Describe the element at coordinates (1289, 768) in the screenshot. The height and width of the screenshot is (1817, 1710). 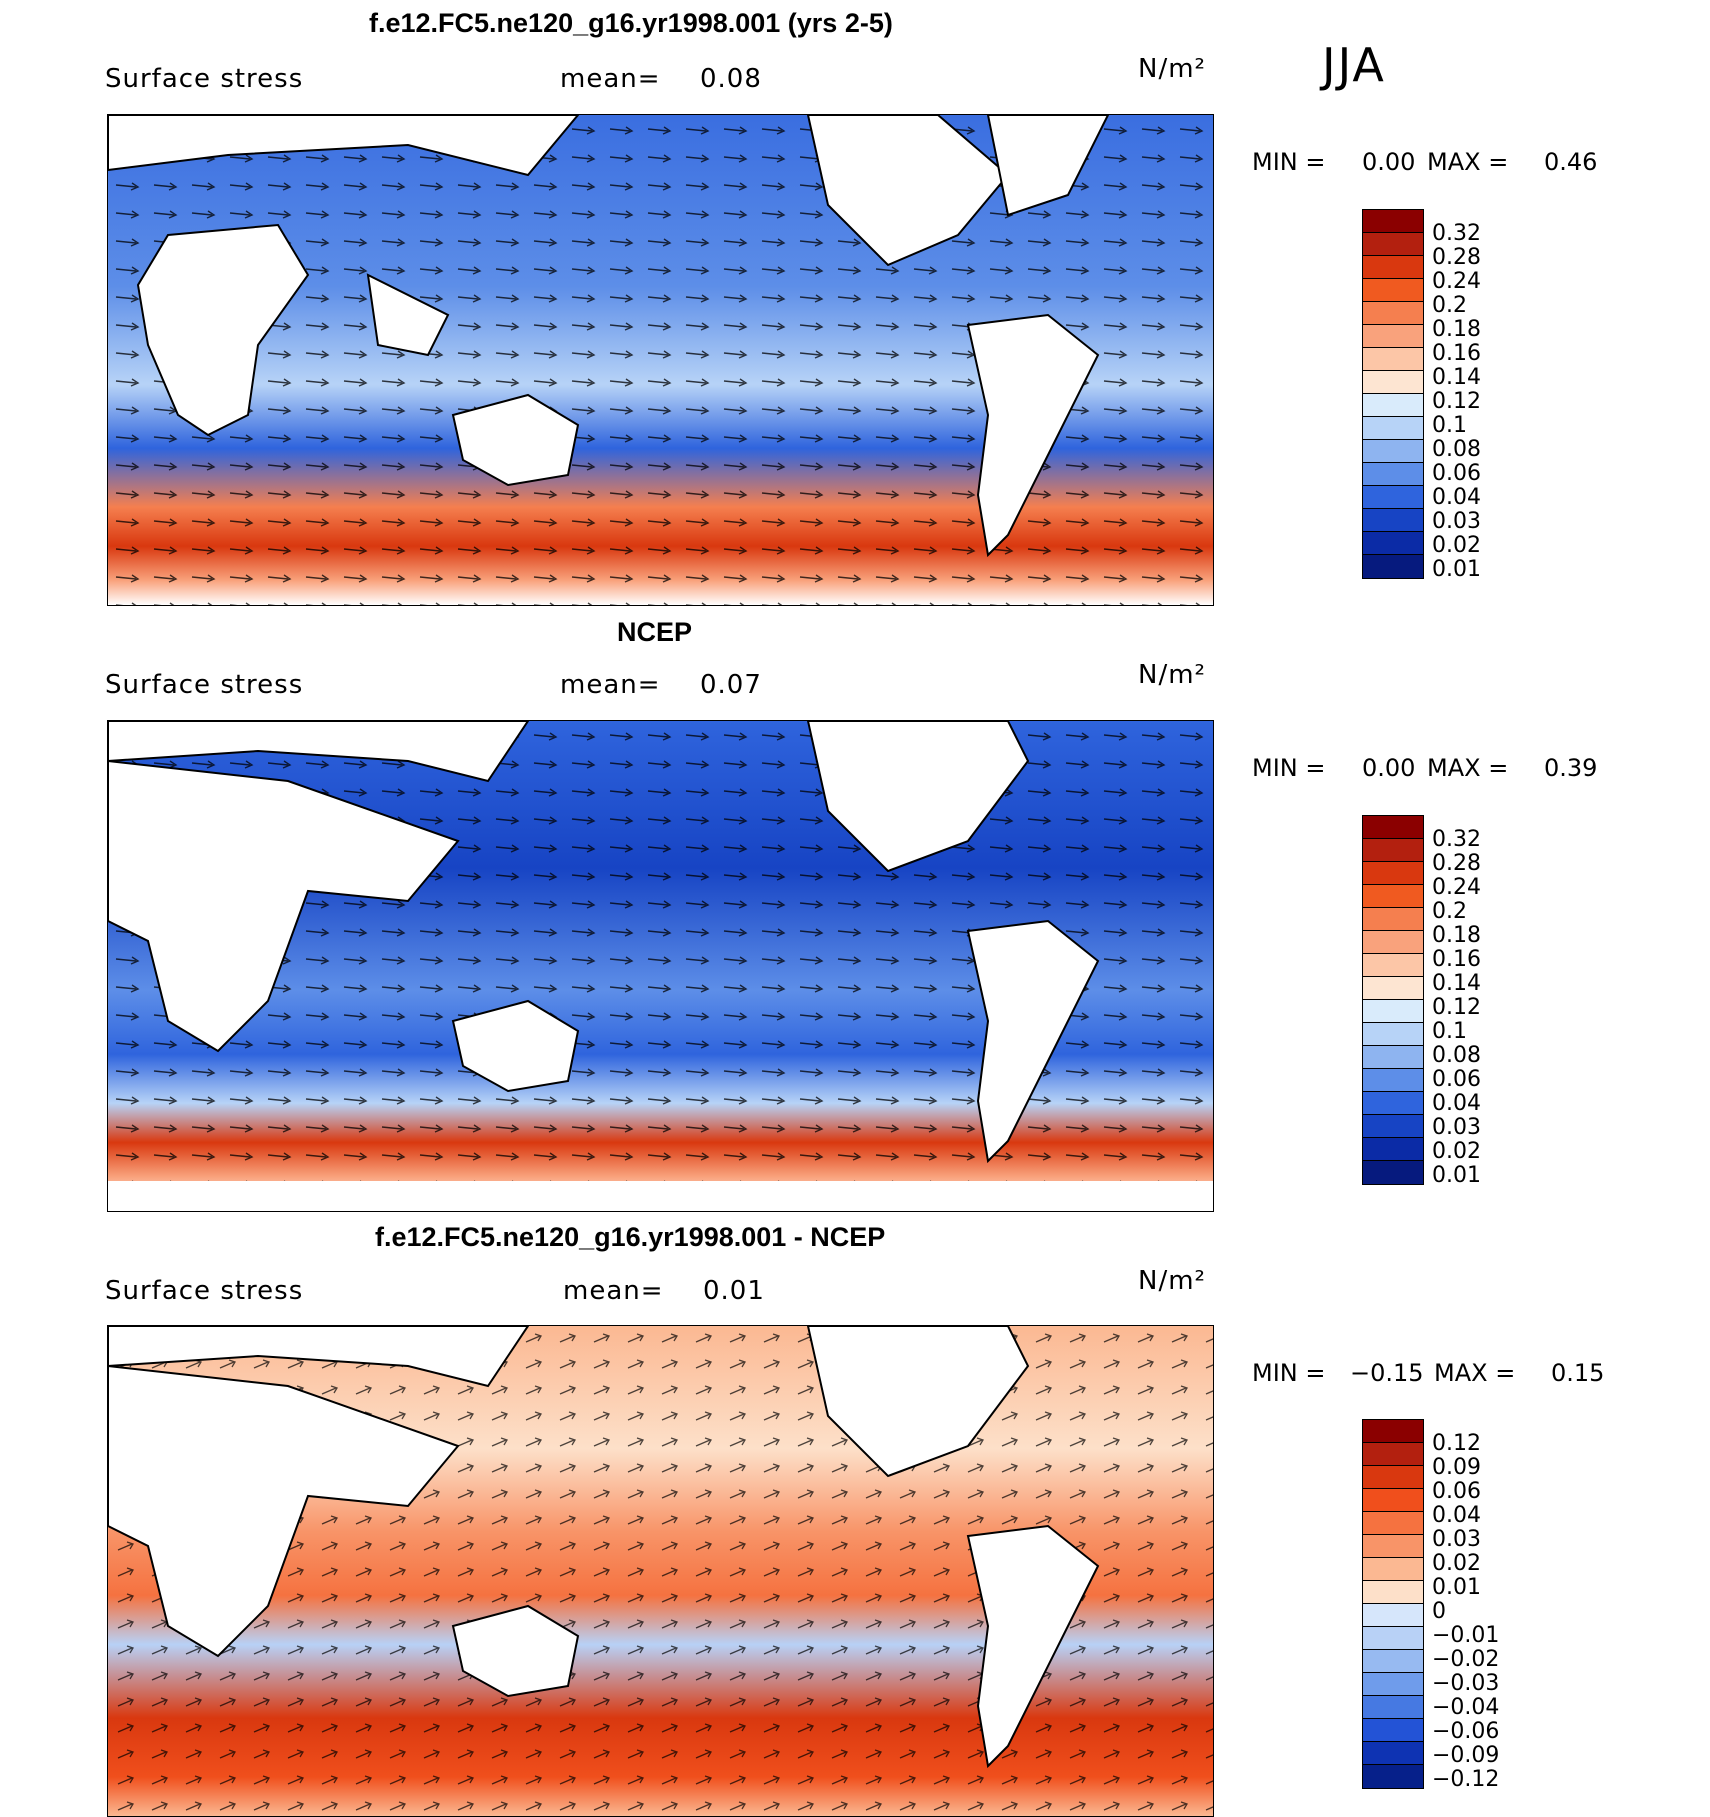
I see `panel2-min-label: MIN =` at that location.